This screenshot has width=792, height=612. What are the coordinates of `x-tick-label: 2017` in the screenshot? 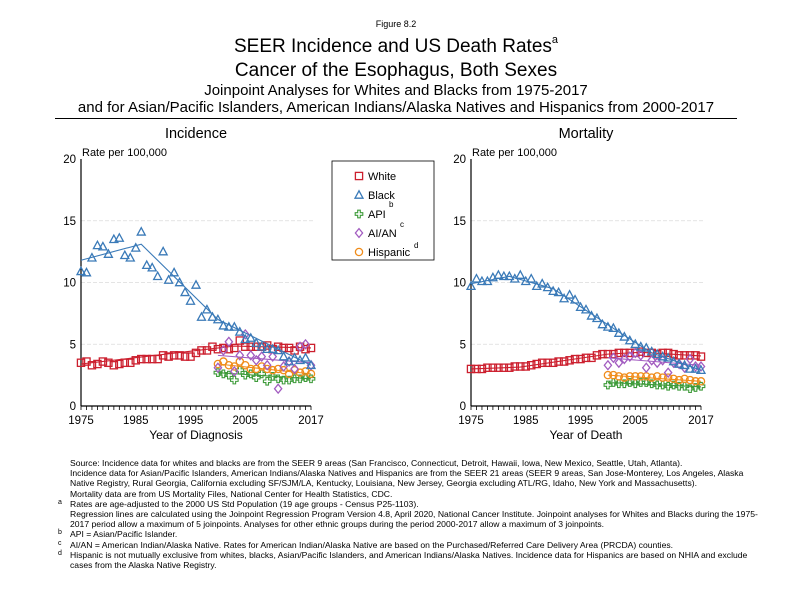 It's located at (311, 421).